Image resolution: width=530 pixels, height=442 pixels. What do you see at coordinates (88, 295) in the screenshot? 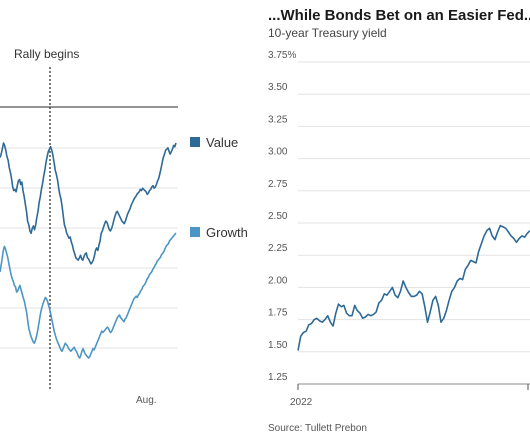
I see `series-line-growth` at bounding box center [88, 295].